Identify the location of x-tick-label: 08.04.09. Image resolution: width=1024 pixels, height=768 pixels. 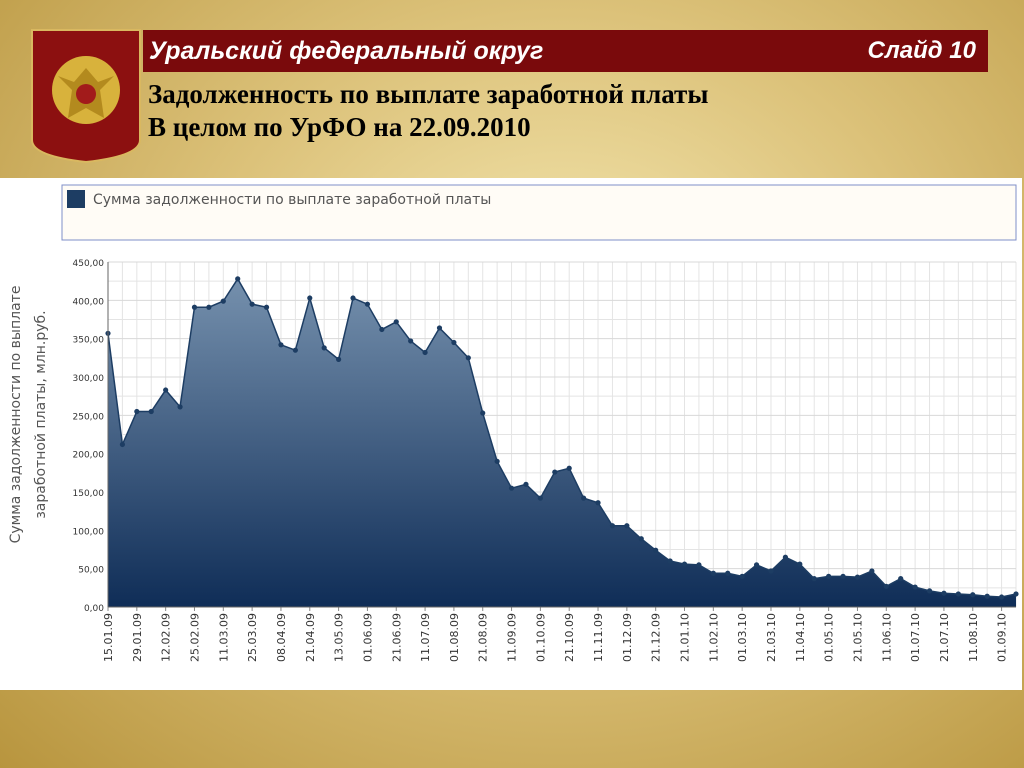
(281, 637).